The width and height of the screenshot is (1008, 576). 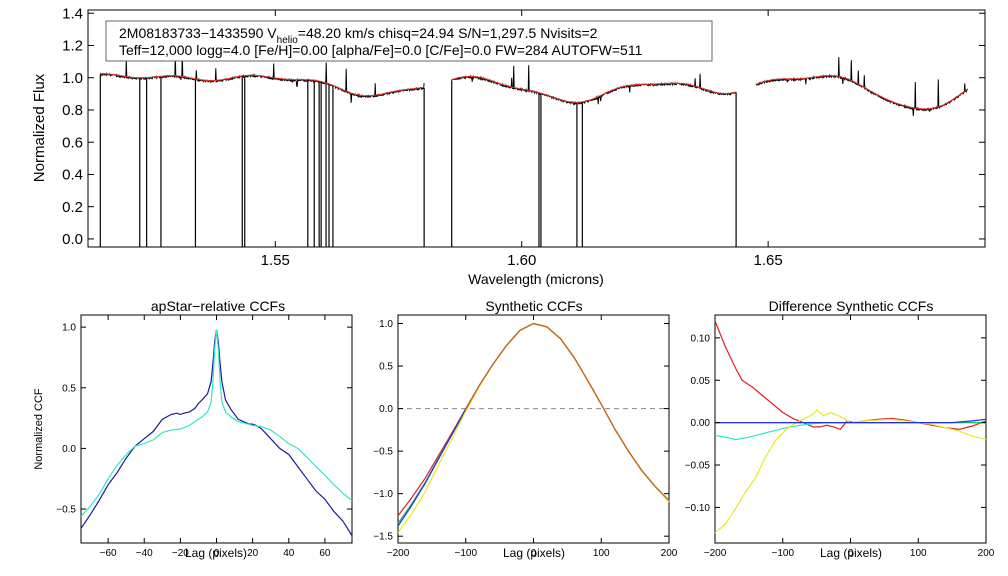 I want to click on synthetic-ccf-series-red, so click(x=533, y=419).